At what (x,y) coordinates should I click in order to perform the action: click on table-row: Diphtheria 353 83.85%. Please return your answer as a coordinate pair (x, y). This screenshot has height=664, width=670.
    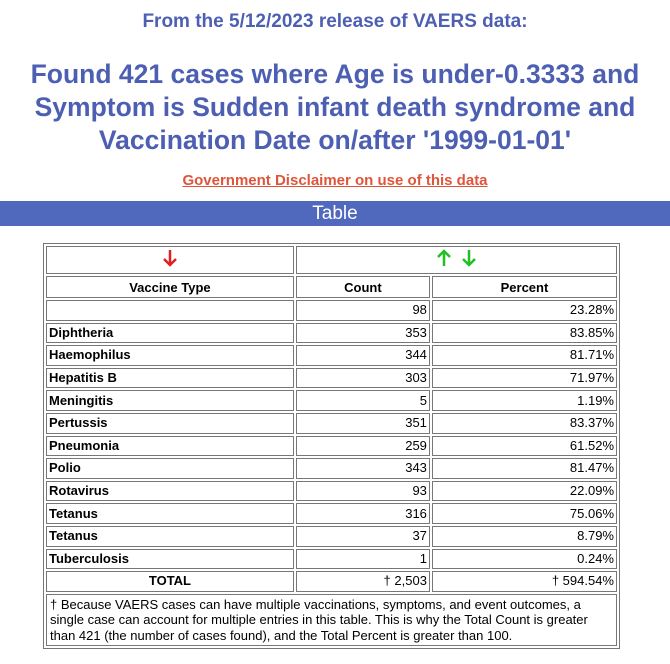
    Looking at the image, I should click on (331, 333).